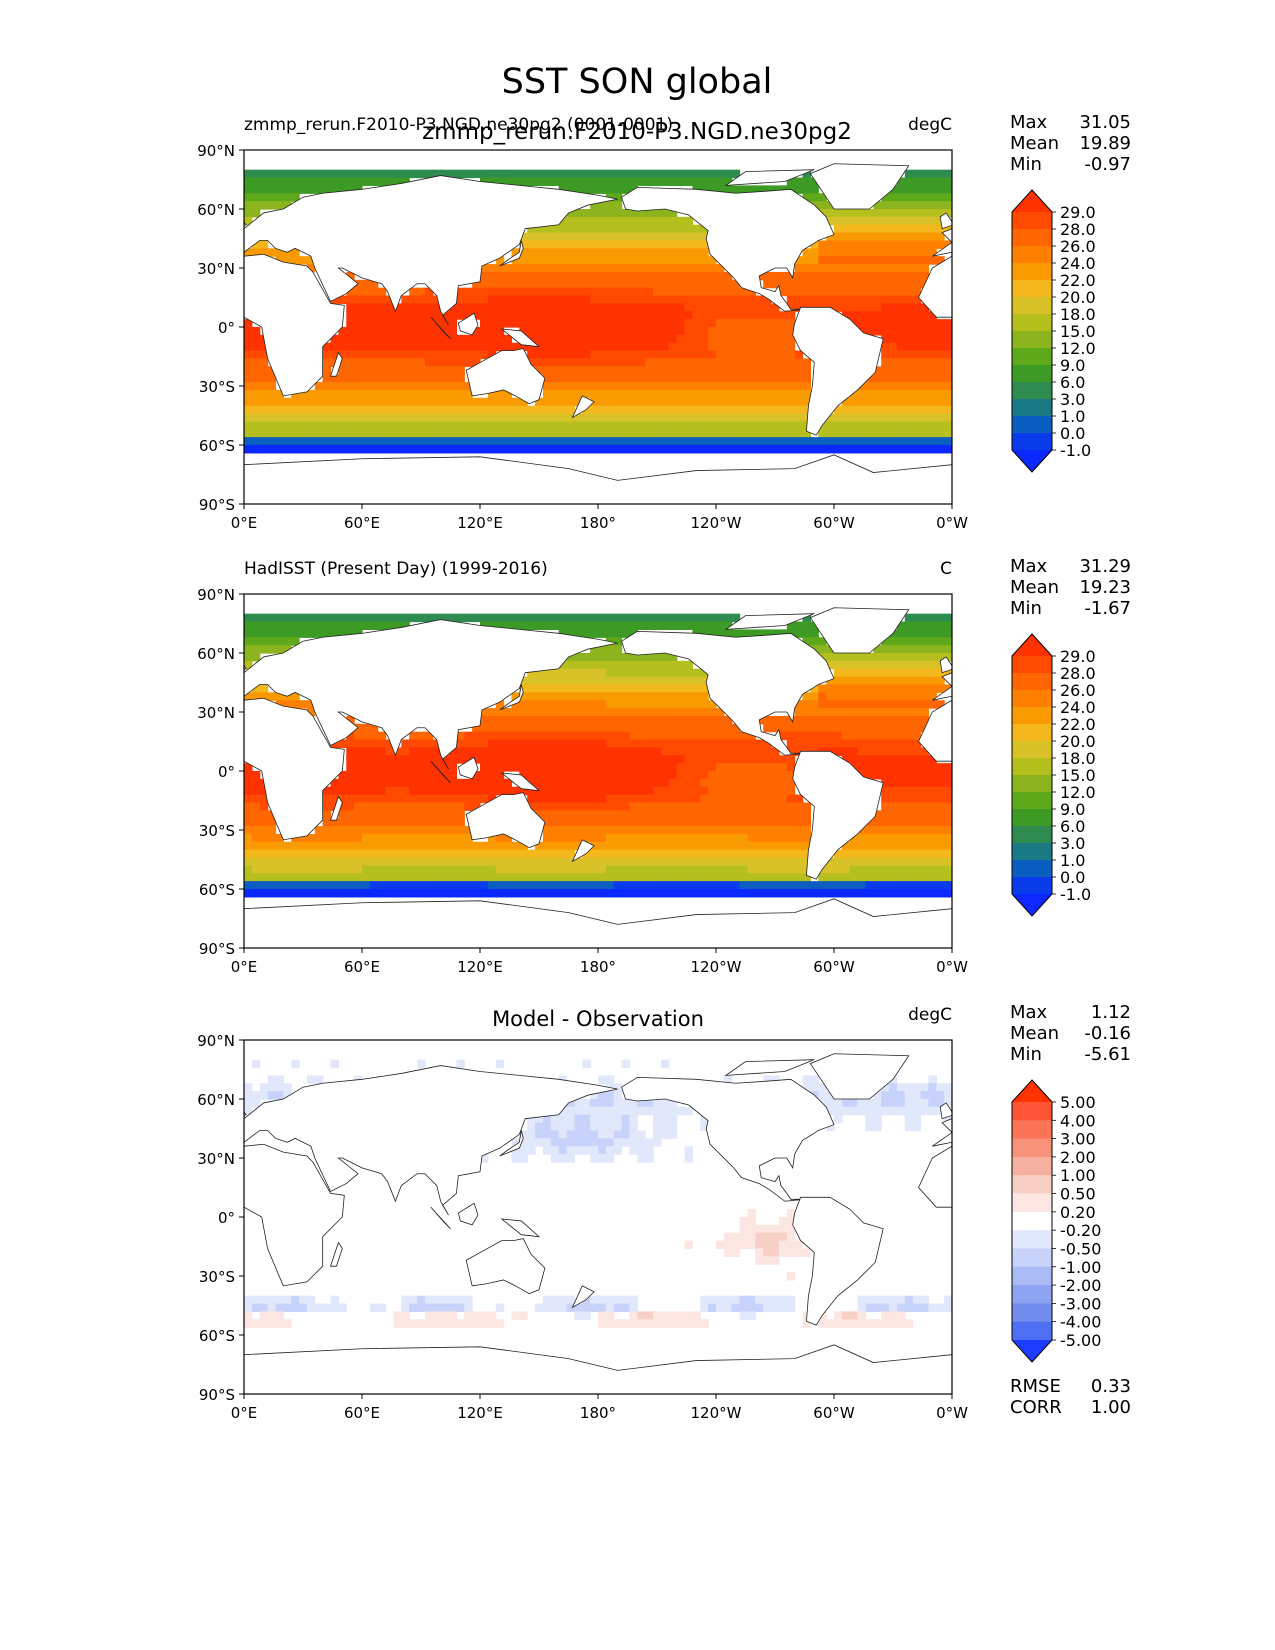 Image resolution: width=1275 pixels, height=1650 pixels. What do you see at coordinates (217, 446) in the screenshot?
I see `lat-tick-label: 60°S` at bounding box center [217, 446].